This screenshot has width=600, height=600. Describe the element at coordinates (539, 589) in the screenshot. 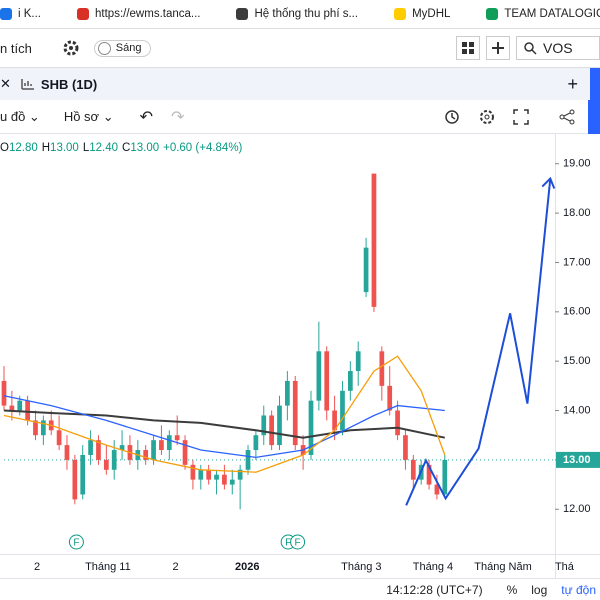

I see `log-toggle: log` at that location.